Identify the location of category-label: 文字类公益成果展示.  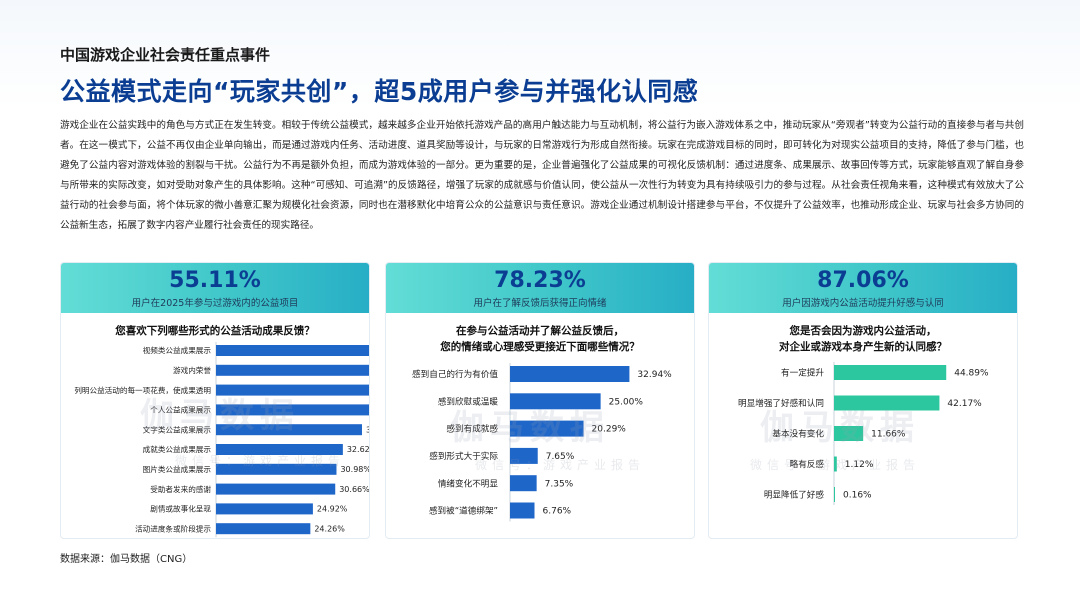
(177, 429).